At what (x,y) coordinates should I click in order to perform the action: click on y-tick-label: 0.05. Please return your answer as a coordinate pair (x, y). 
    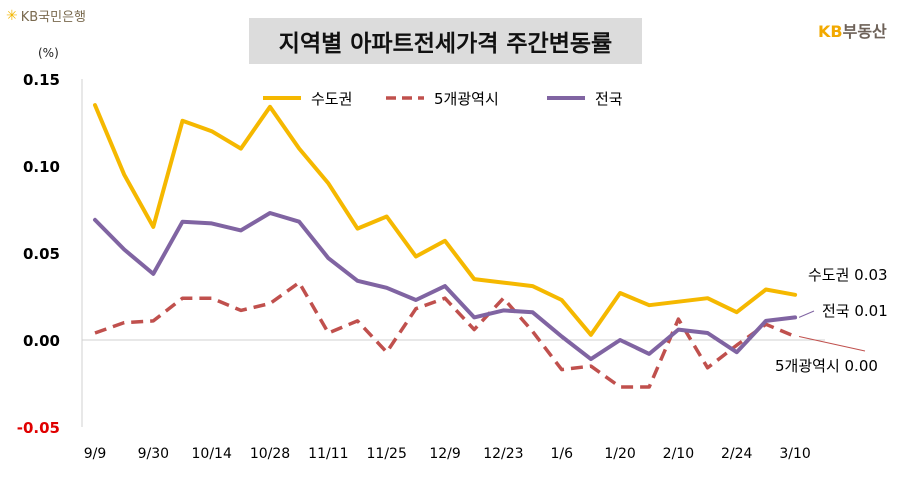
    Looking at the image, I should click on (41, 254).